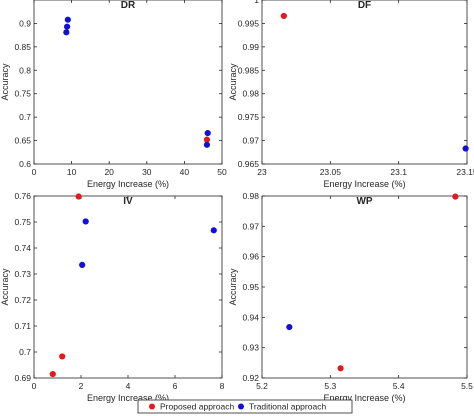 This screenshot has width=474, height=416. What do you see at coordinates (256, 2) in the screenshot?
I see `y-tick-label: 1` at bounding box center [256, 2].